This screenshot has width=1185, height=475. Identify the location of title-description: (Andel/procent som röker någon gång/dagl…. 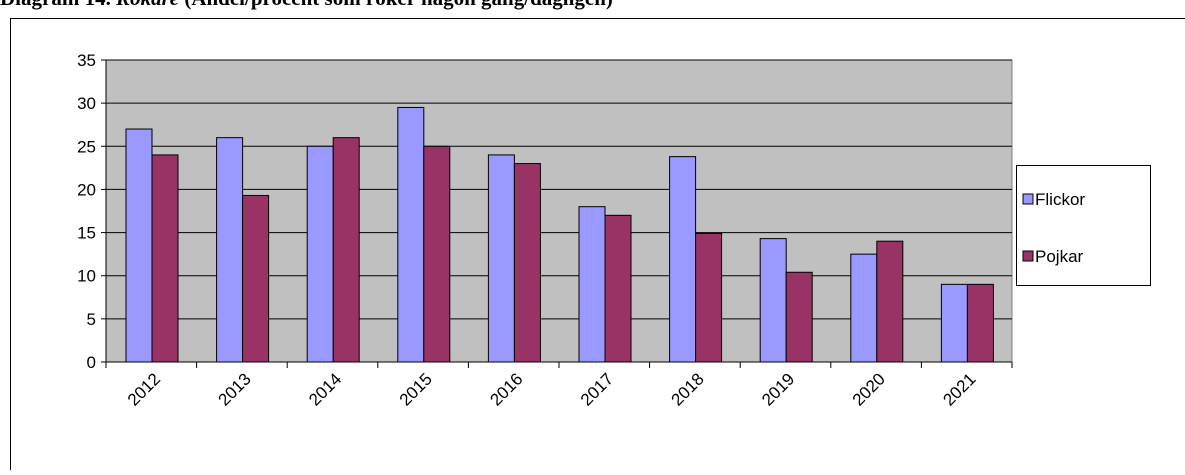
(398, 5).